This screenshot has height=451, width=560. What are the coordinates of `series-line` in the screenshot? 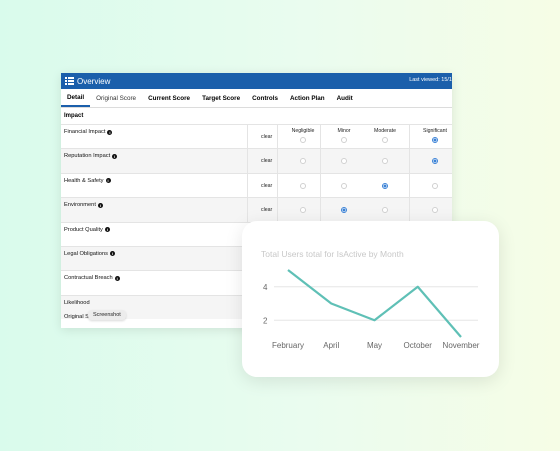 It's located at (374, 303).